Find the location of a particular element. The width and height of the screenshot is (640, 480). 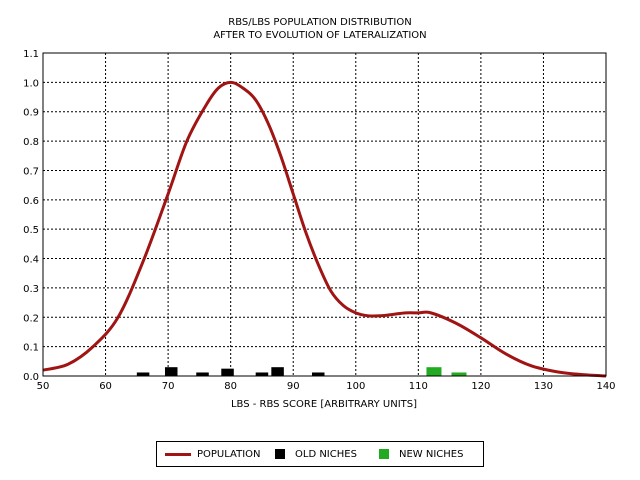

legend-swatch-population is located at coordinates (178, 454).